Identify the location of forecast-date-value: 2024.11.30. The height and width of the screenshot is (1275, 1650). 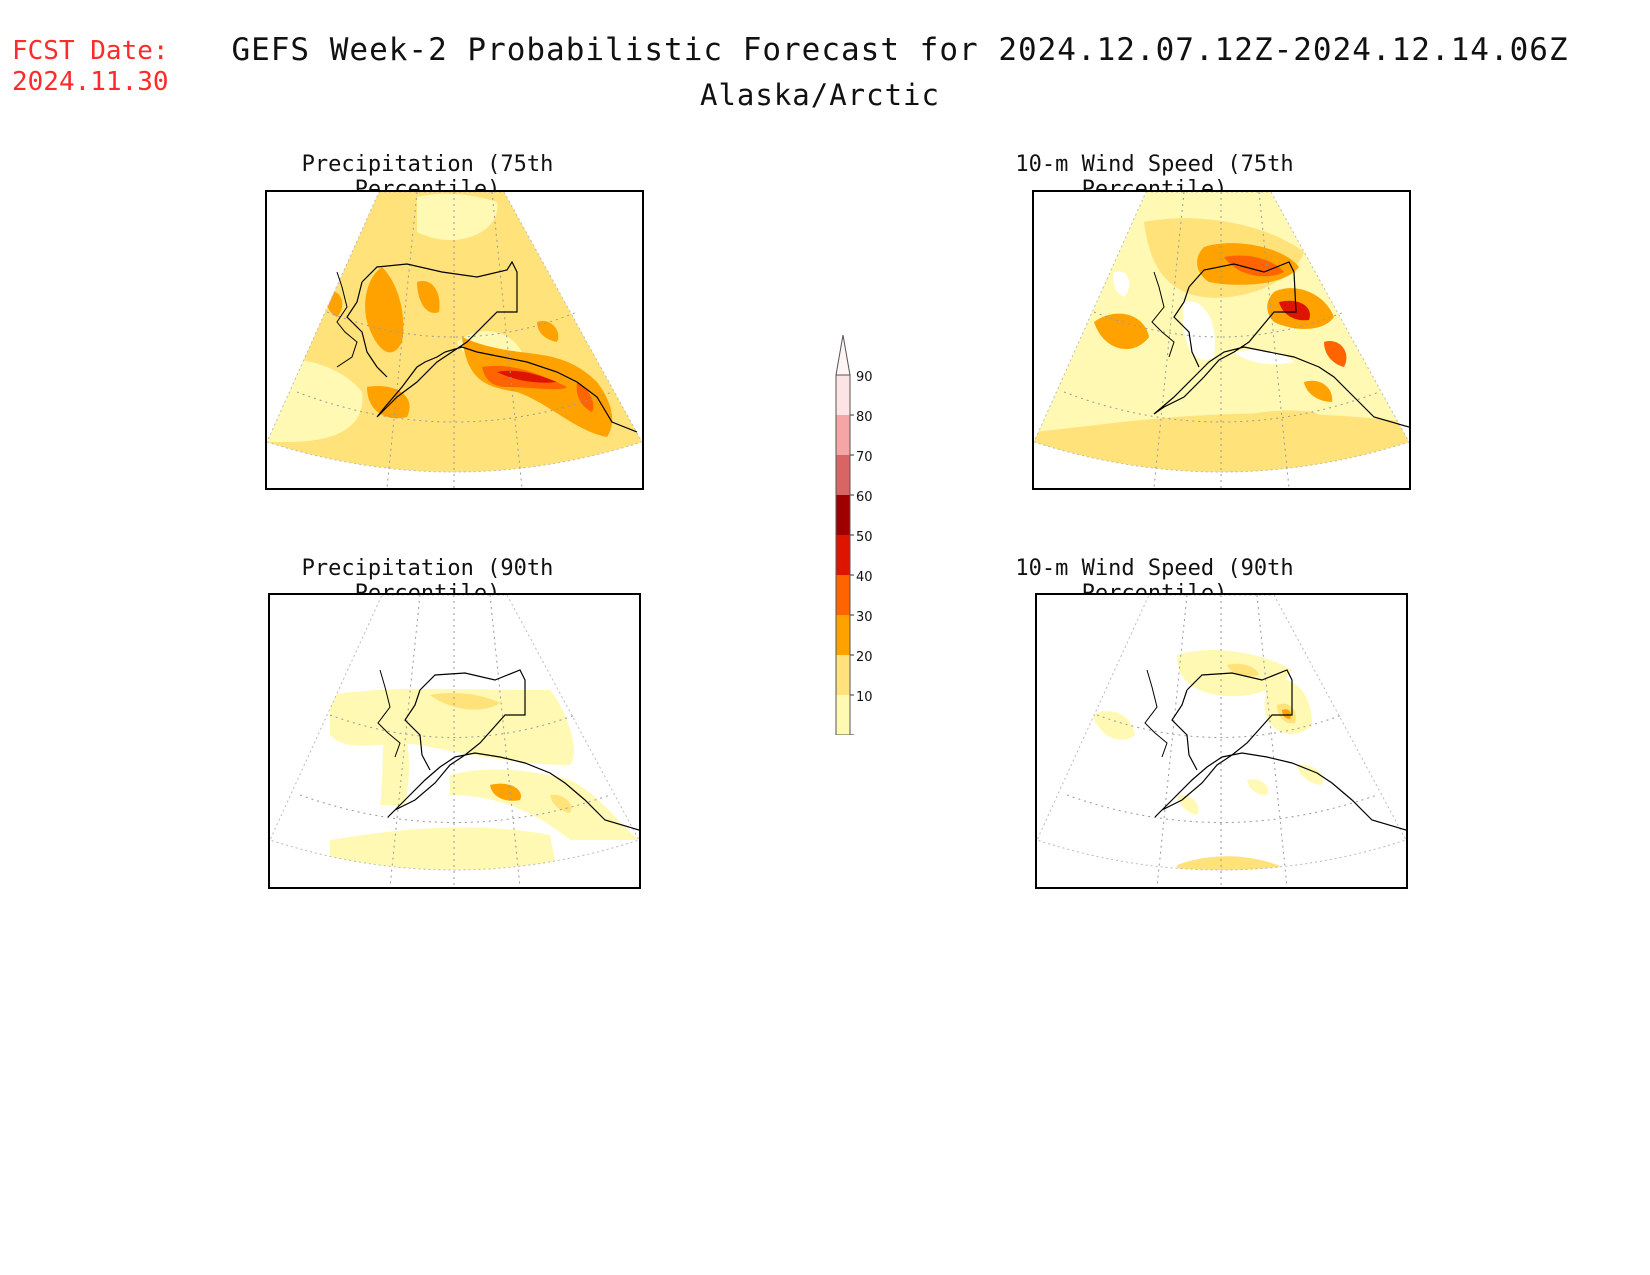
(90, 82).